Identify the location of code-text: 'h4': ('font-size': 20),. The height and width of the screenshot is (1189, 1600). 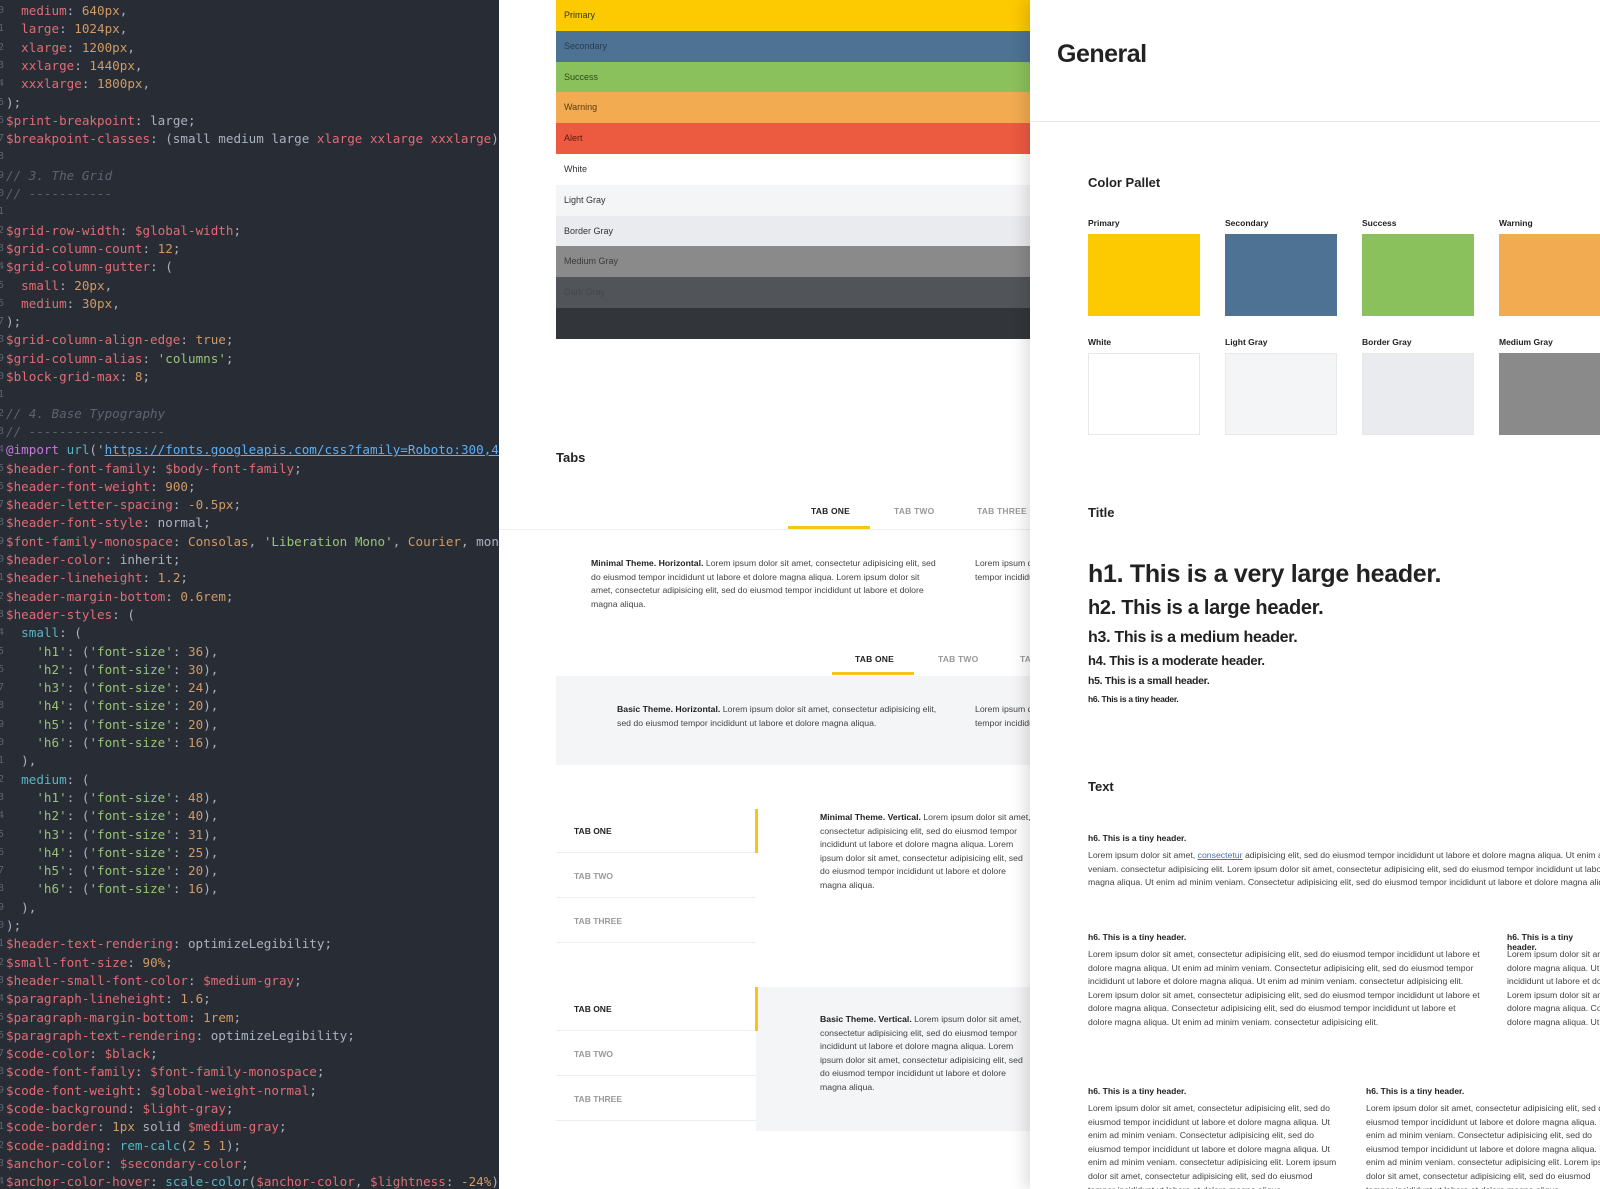
(112, 706).